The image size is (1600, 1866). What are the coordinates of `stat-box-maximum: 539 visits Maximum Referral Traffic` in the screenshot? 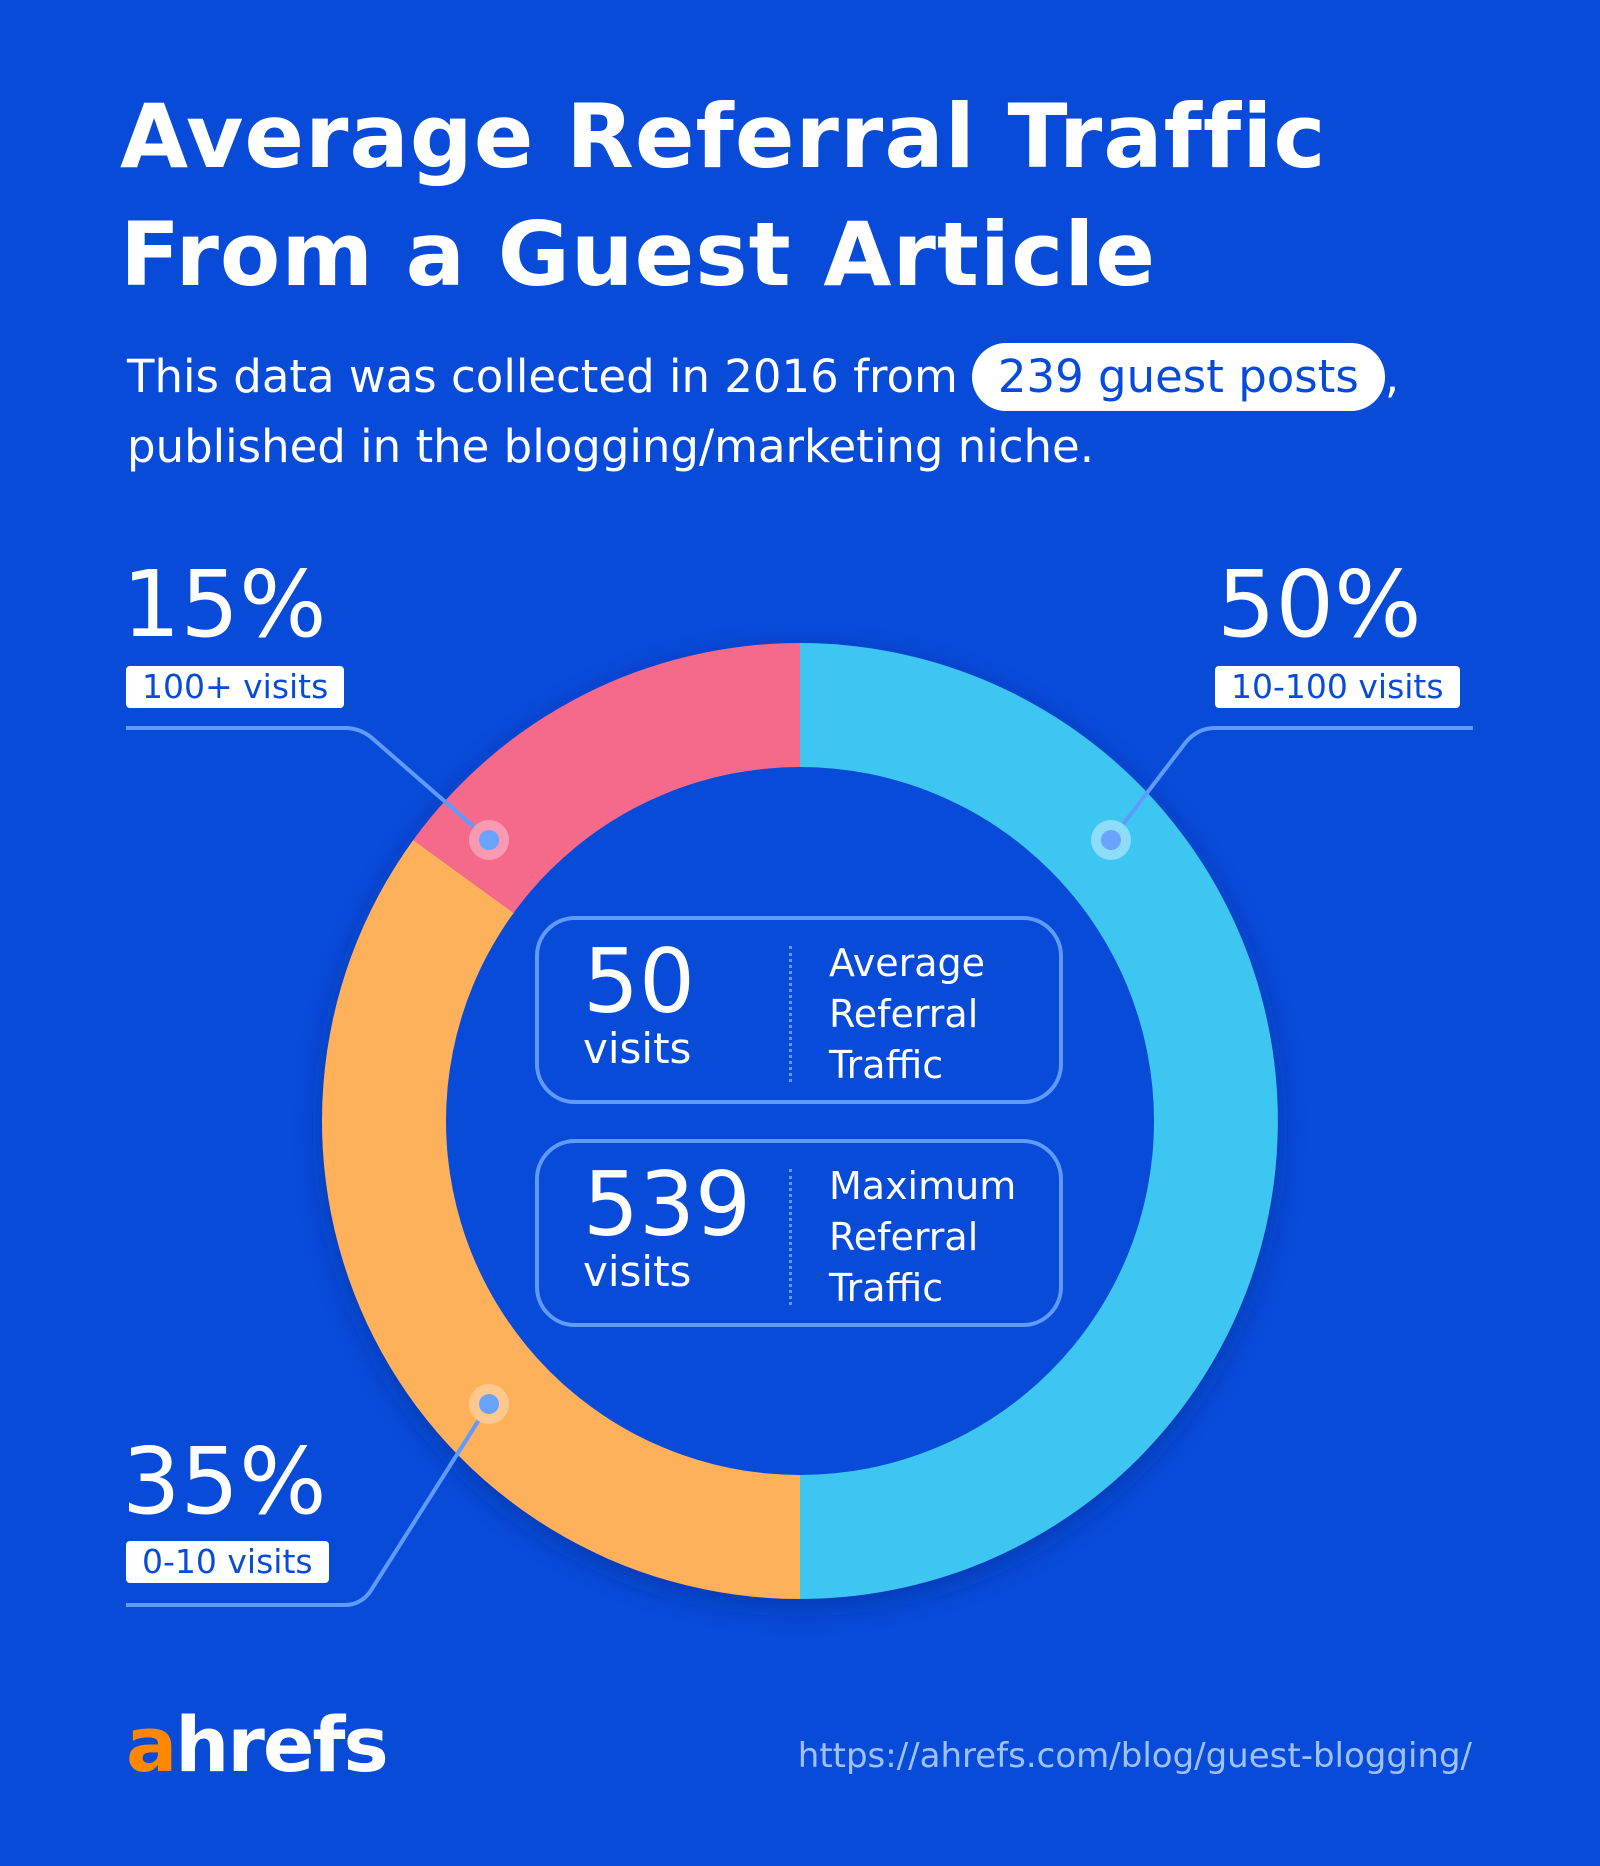 It's located at (799, 1233).